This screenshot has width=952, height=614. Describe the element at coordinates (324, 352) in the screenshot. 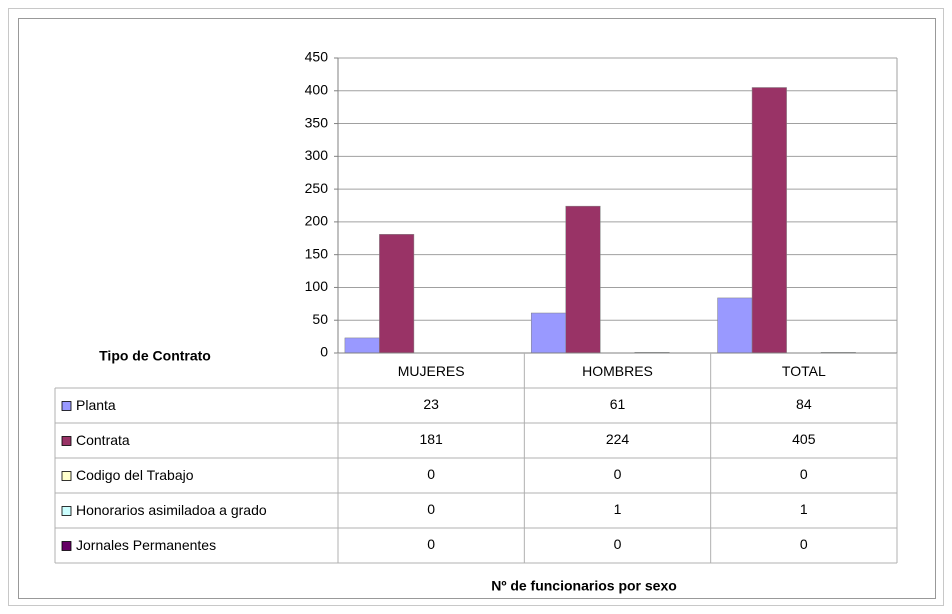

I see `y-tick-label: 0` at that location.